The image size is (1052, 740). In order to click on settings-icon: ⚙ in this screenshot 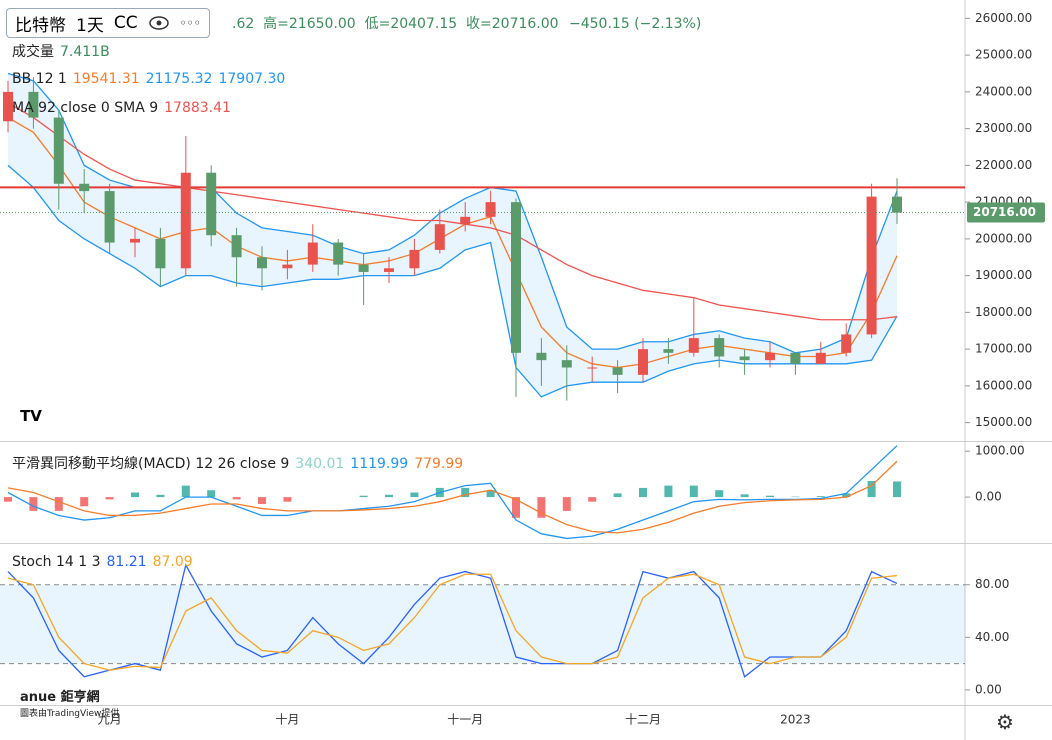, I will do `click(1005, 722)`.